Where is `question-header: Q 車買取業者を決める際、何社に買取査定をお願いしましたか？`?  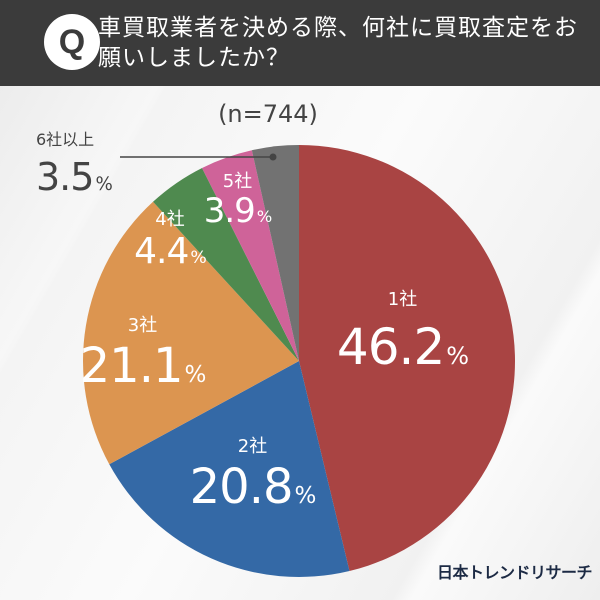 question-header: Q 車買取業者を決める際、何社に買取査定をお願いしましたか？ is located at coordinates (300, 43).